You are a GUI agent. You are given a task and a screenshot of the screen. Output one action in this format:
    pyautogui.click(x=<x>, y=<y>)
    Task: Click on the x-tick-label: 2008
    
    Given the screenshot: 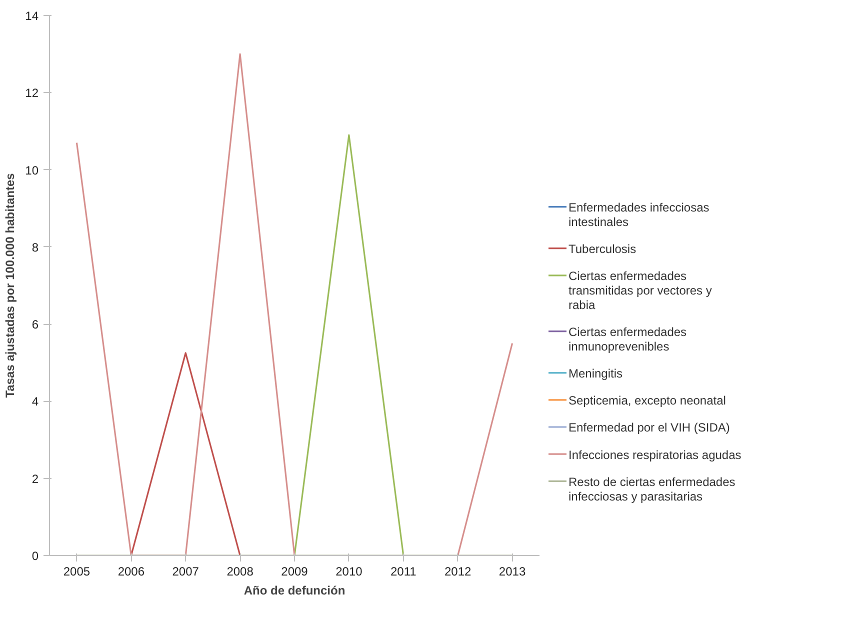 What is the action you would take?
    pyautogui.click(x=240, y=571)
    